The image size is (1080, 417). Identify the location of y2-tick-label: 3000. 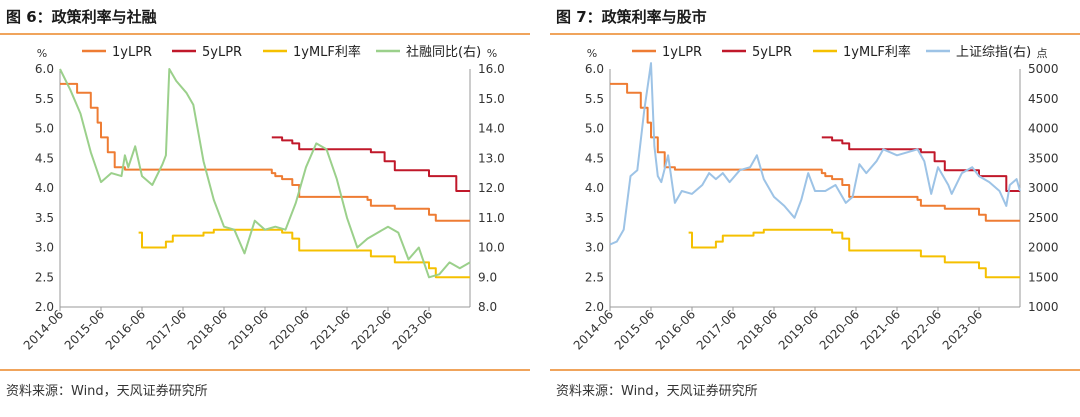
(1043, 188).